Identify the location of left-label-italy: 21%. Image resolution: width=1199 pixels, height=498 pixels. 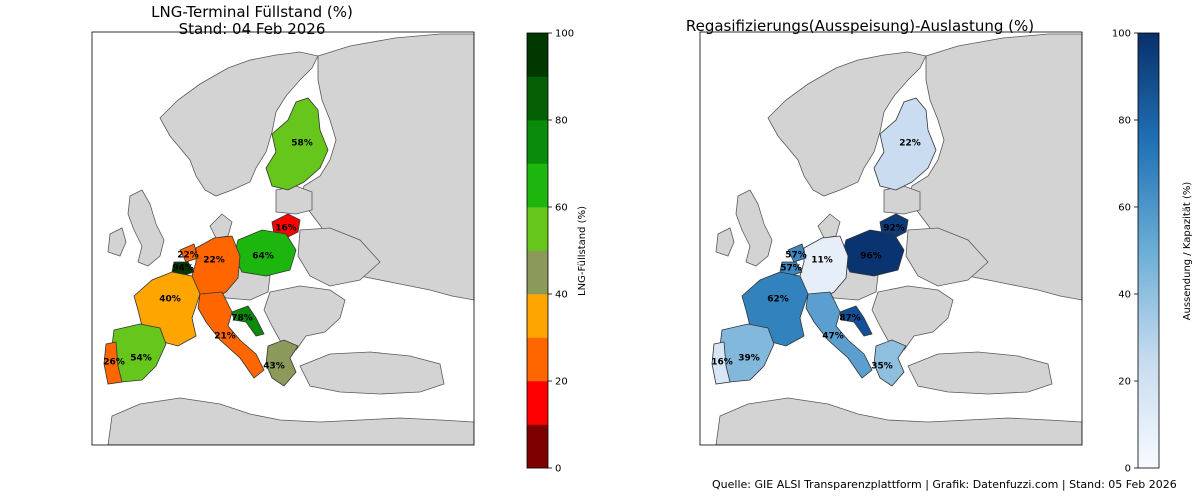
(225, 337).